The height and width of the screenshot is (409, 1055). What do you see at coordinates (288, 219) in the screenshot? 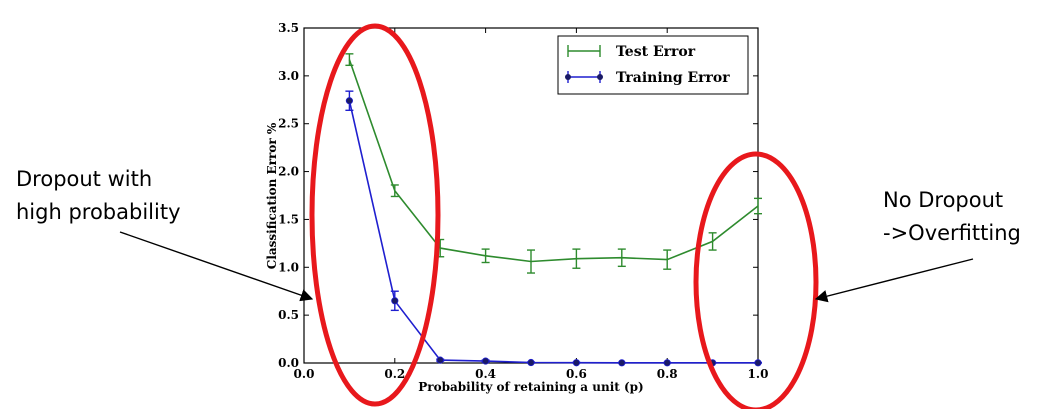
I see `y-tick-label: 1.5` at bounding box center [288, 219].